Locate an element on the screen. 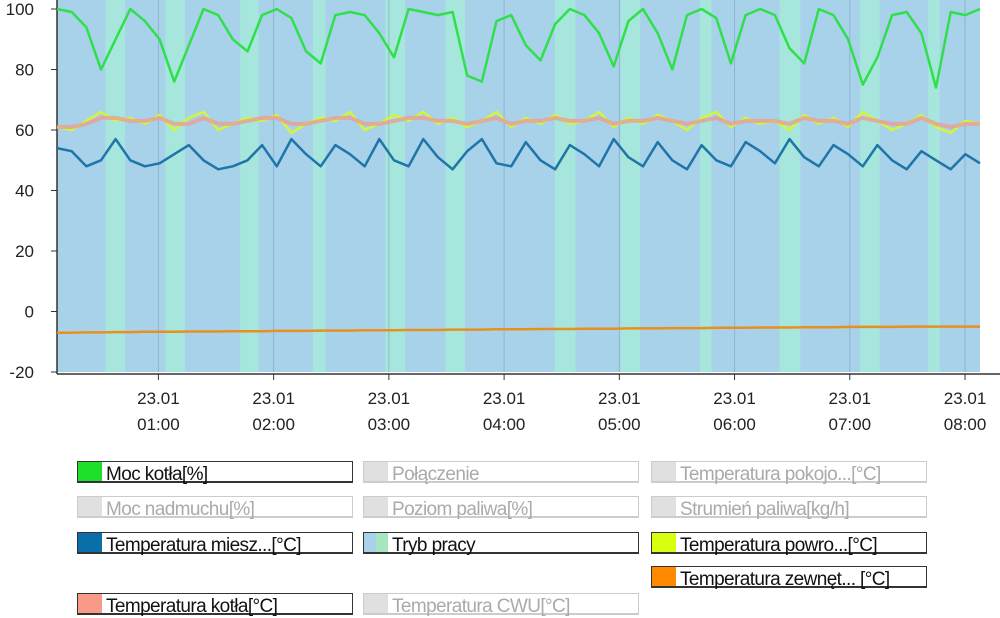 The width and height of the screenshot is (1000, 618). x-tick-time: 04:00 is located at coordinates (504, 424).